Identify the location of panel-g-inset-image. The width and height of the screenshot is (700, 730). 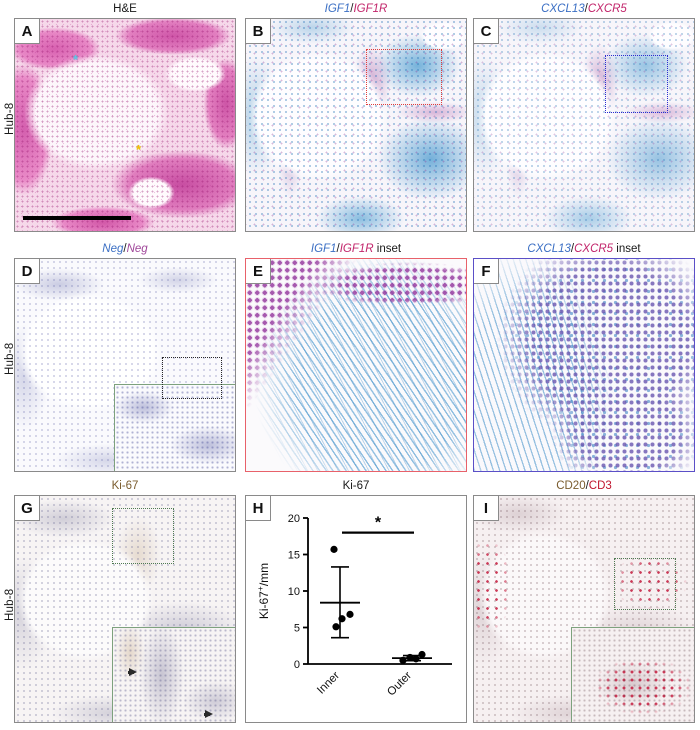
(173, 674).